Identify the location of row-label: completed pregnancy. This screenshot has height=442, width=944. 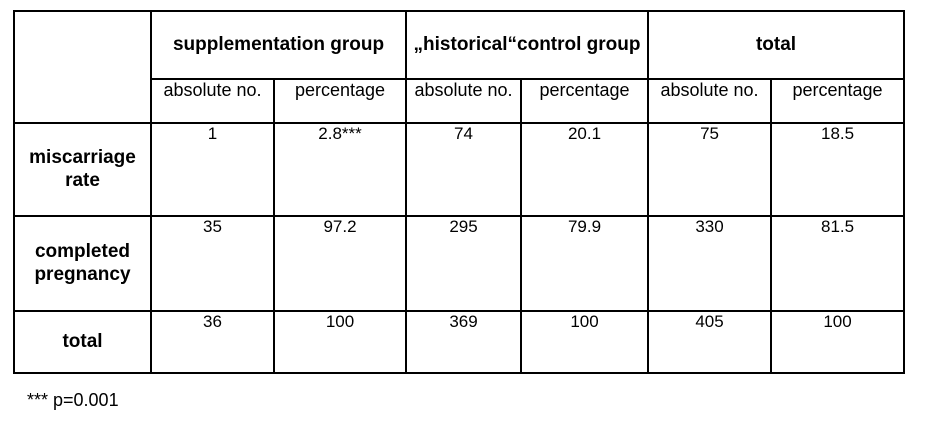
(82, 263).